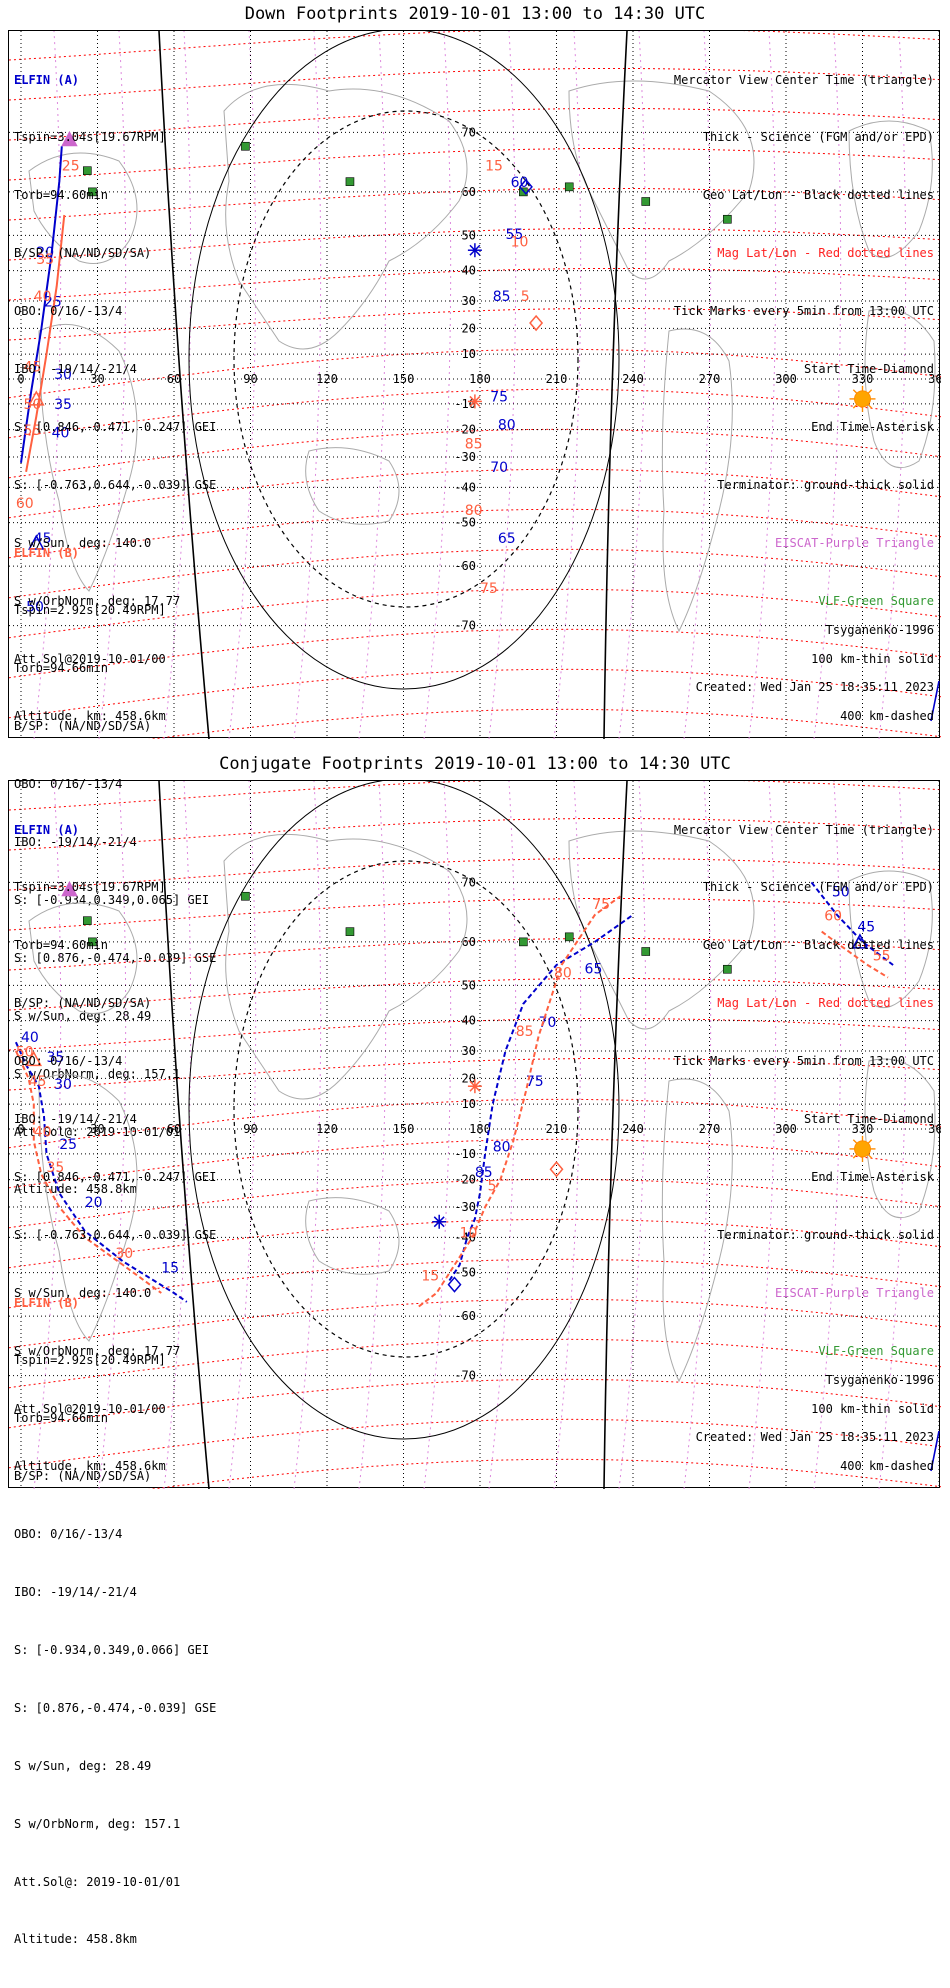  Describe the element at coordinates (803, 1061) in the screenshot. I see `legend-item: Tick Marks every 5min from 13:00 UTC` at that location.